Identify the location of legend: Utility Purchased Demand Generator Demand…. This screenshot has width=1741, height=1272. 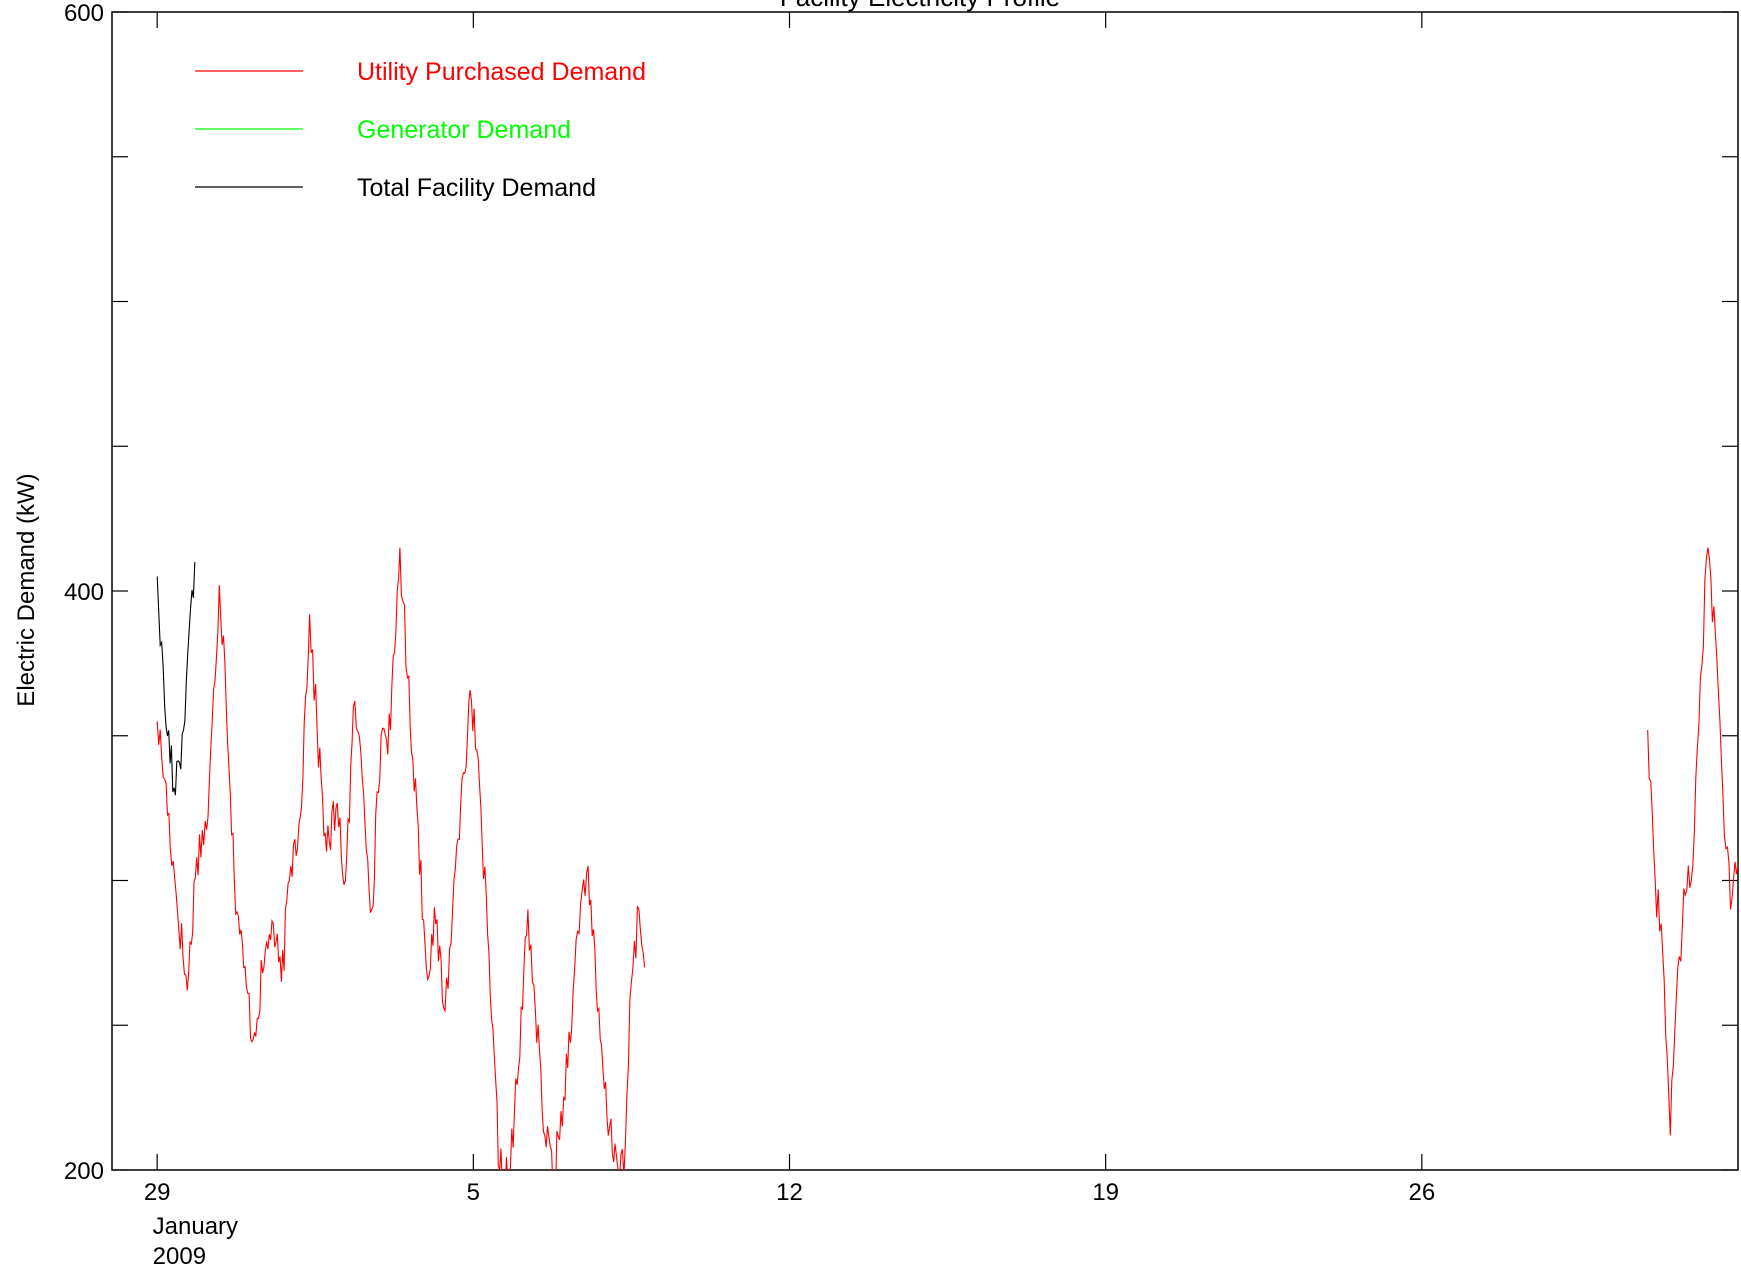
(420, 130).